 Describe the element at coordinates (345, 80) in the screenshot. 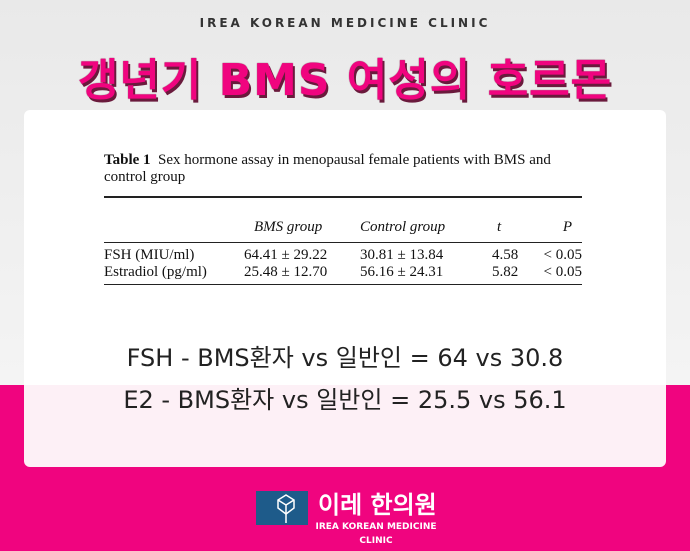

I see `page-title: 갱년기 BMS 여성의 호르몬` at that location.